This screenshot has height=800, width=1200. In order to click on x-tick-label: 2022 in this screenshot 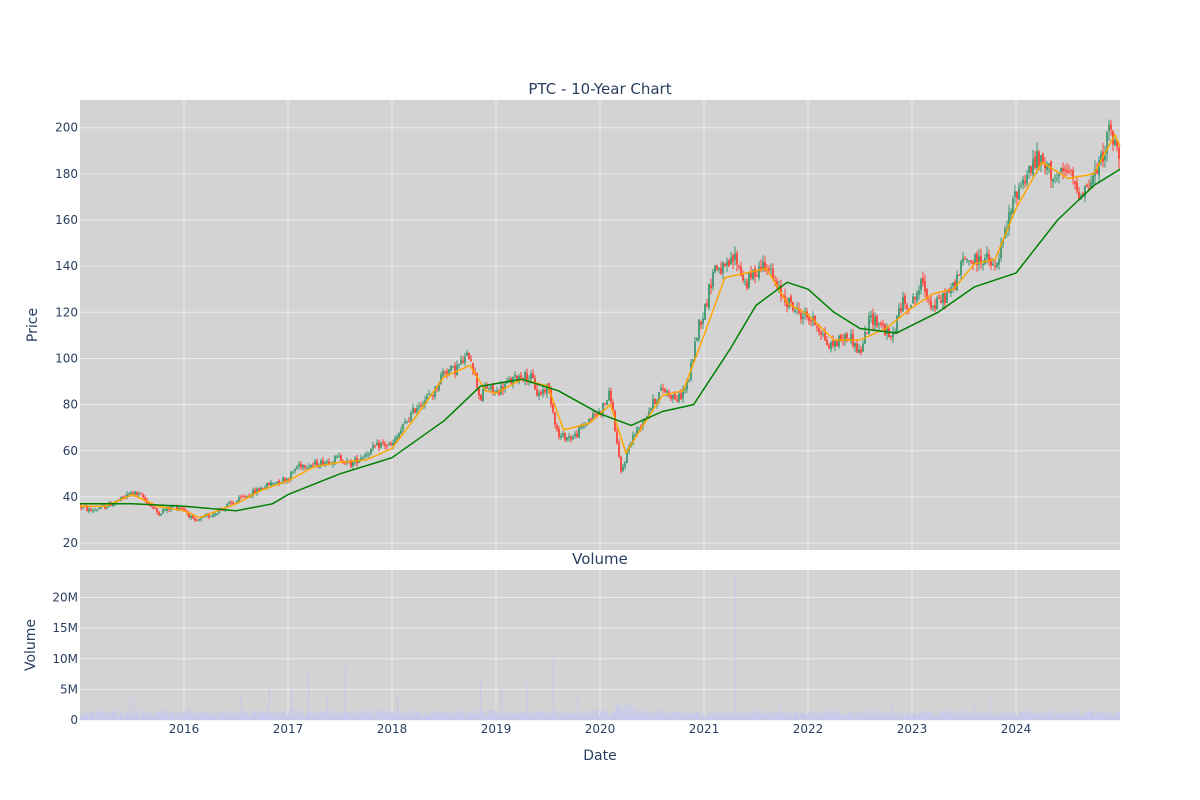, I will do `click(808, 729)`.